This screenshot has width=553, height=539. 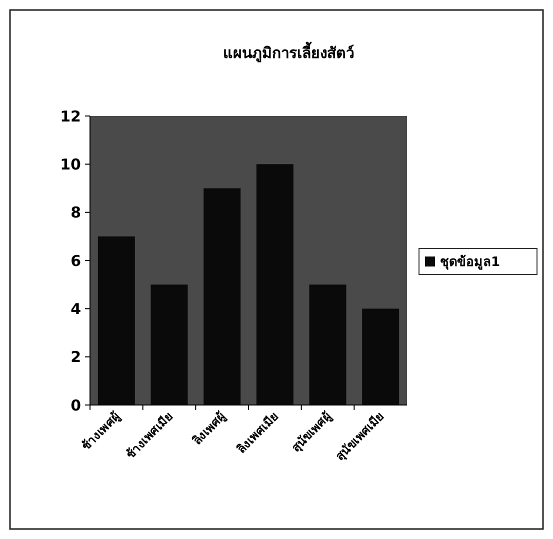 I want to click on y-tick-label: 12, so click(x=70, y=116).